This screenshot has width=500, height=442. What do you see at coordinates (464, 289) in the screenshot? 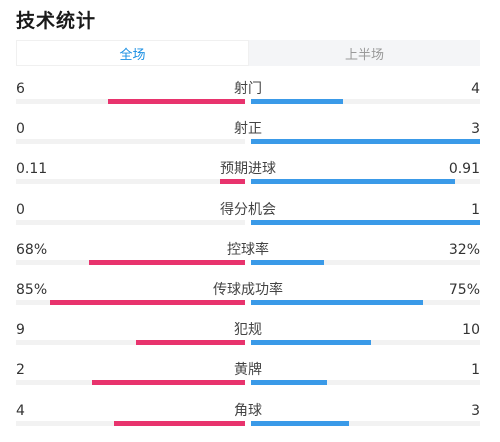
I see `away-value: 75%` at bounding box center [464, 289].